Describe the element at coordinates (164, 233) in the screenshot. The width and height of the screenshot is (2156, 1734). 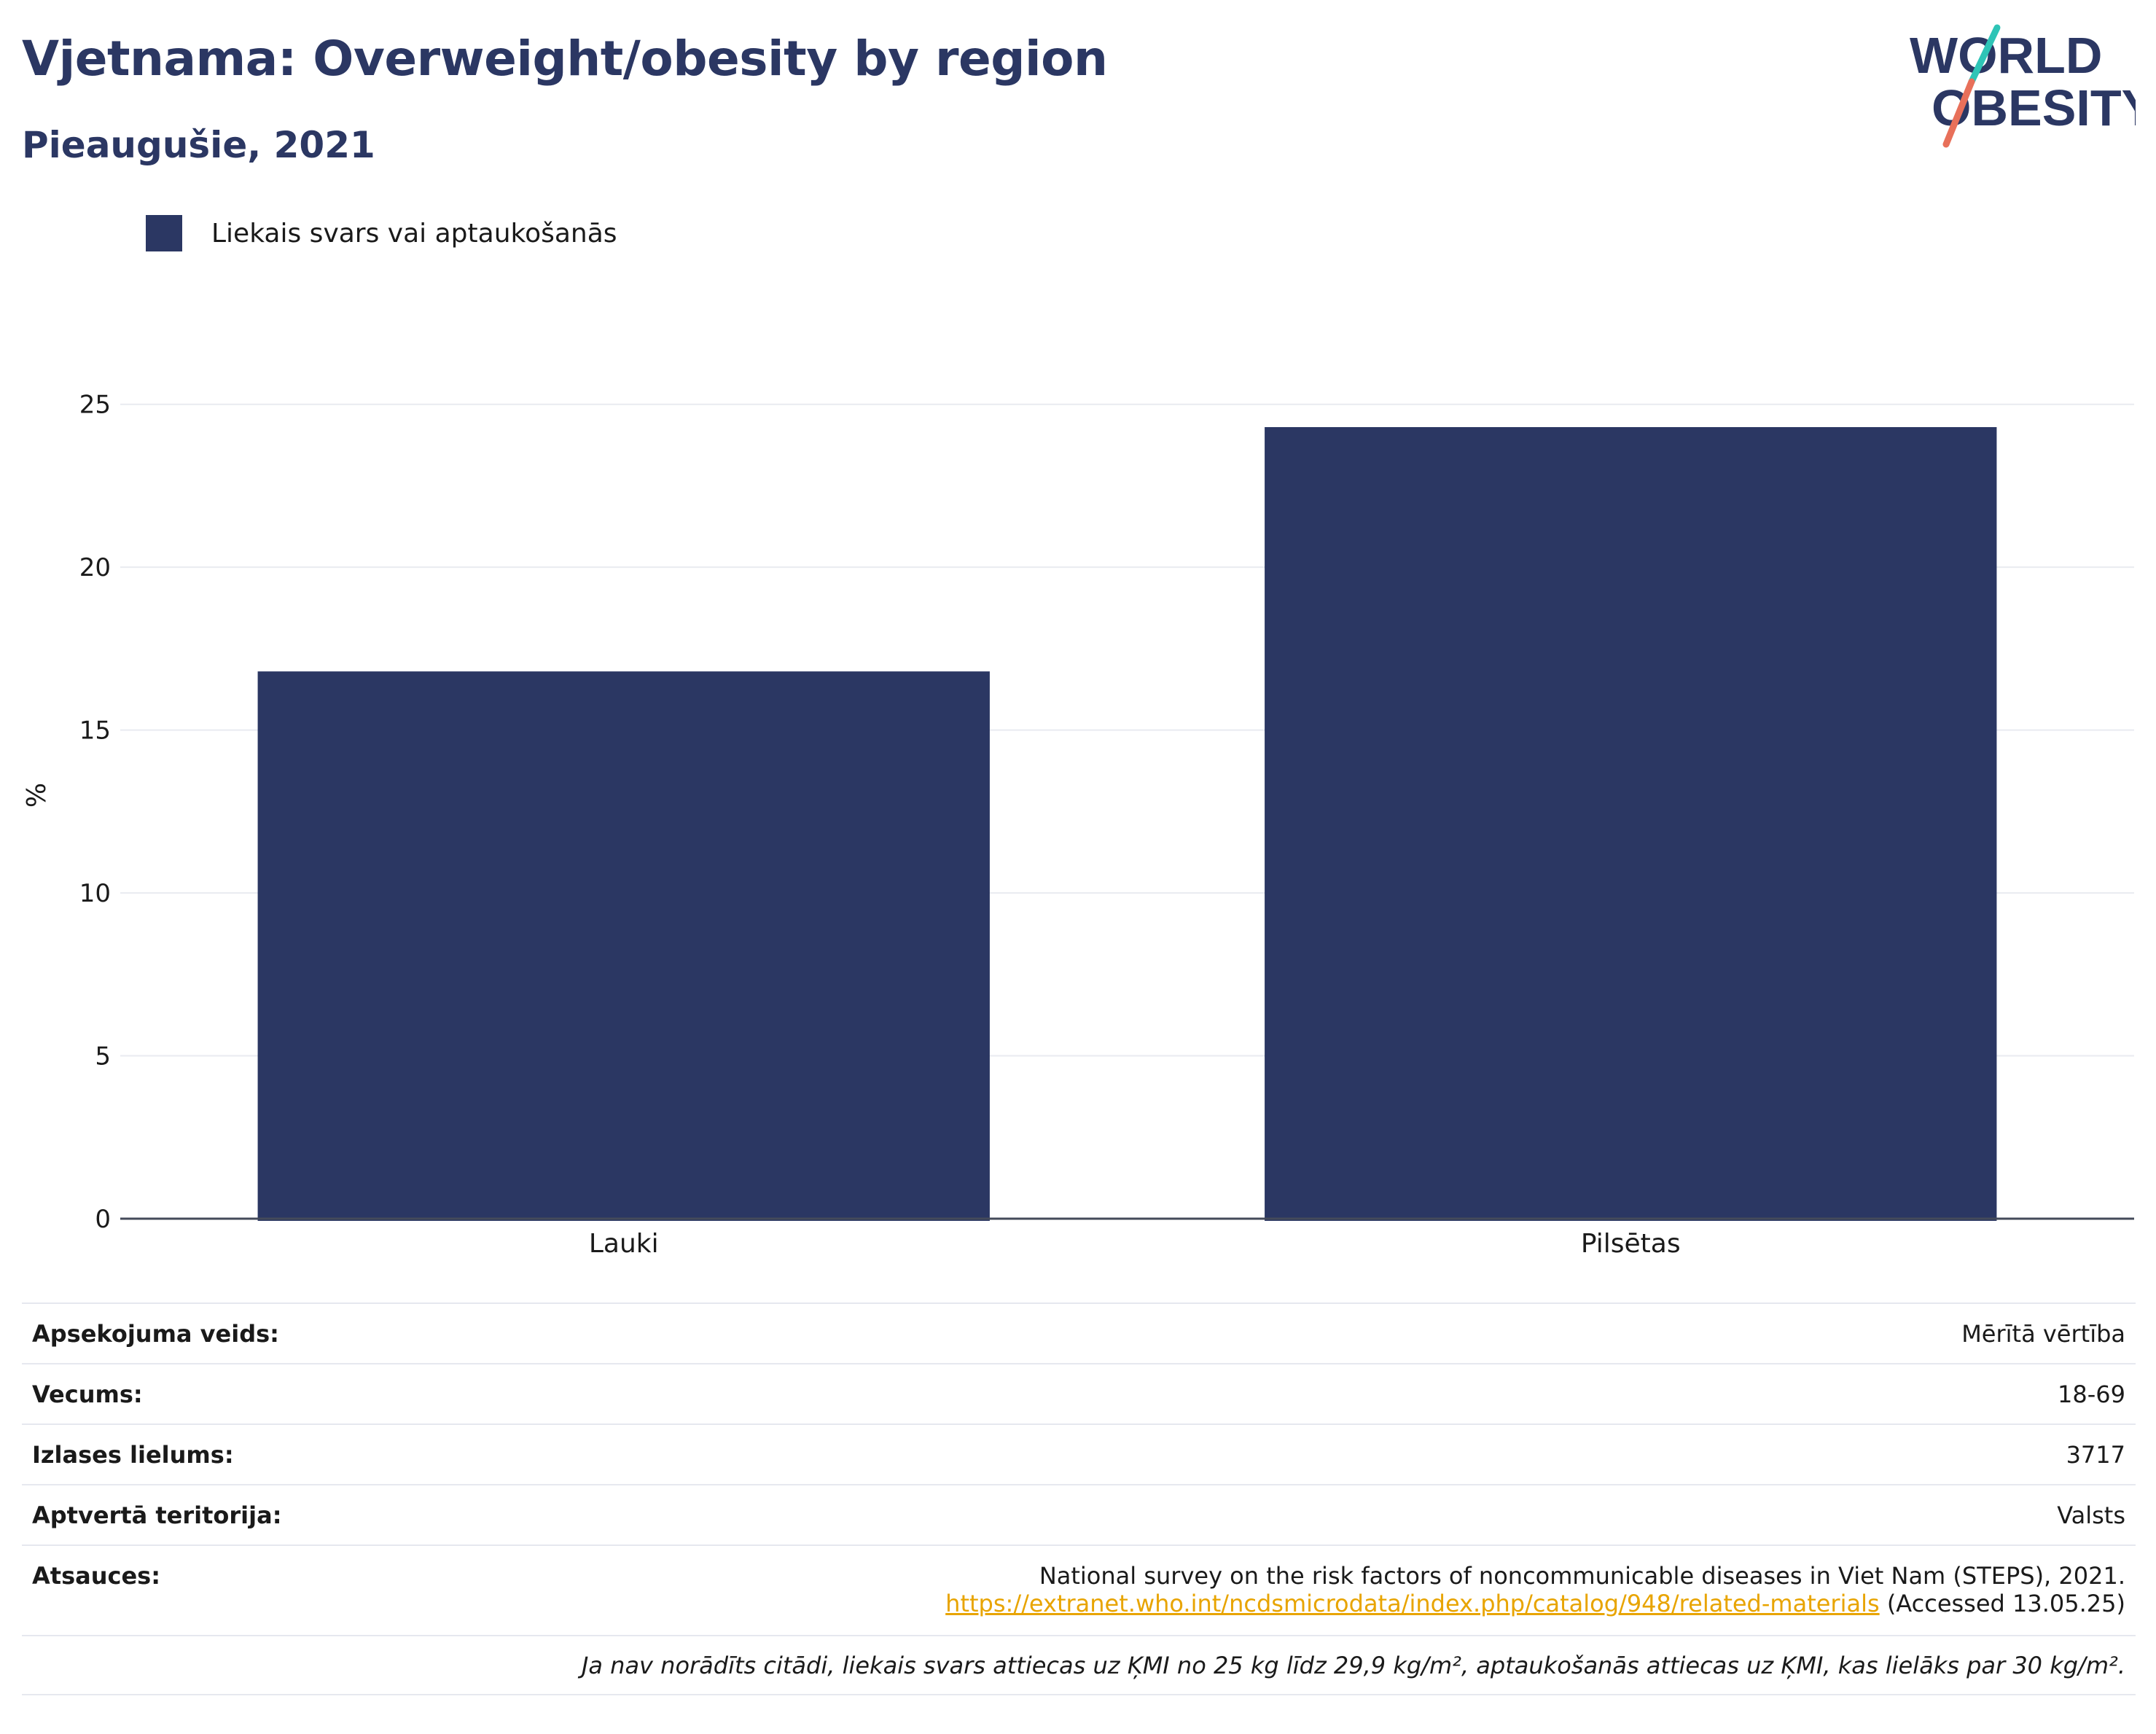
I see `legend-swatch` at that location.